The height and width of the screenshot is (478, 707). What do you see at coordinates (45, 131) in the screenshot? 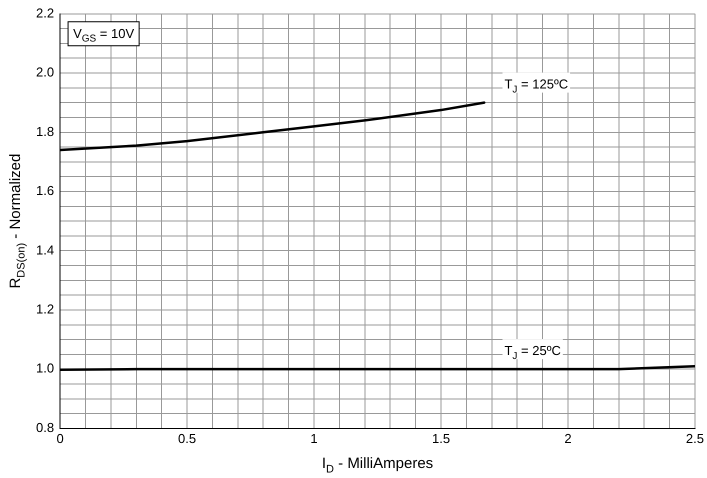
I see `y-tick-label: 1.8` at bounding box center [45, 131].